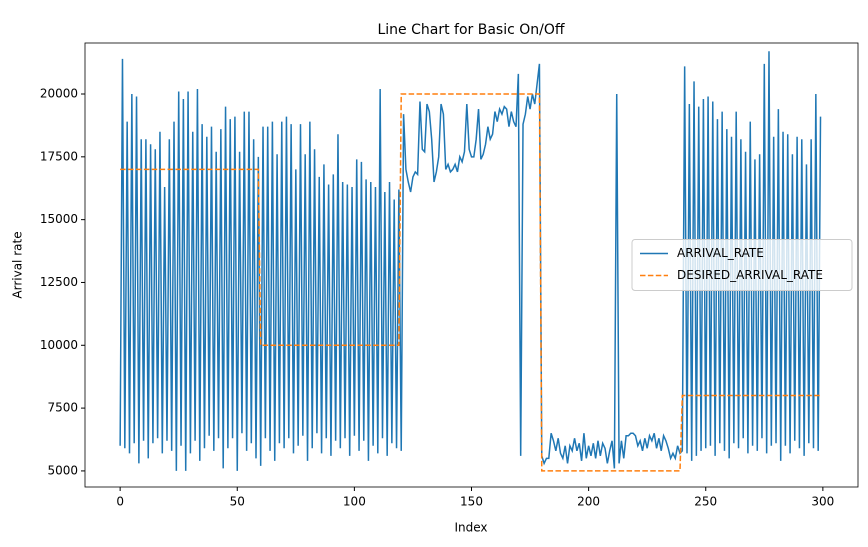 Image resolution: width=868 pixels, height=547 pixels. I want to click on x-tick-label: 100, so click(354, 502).